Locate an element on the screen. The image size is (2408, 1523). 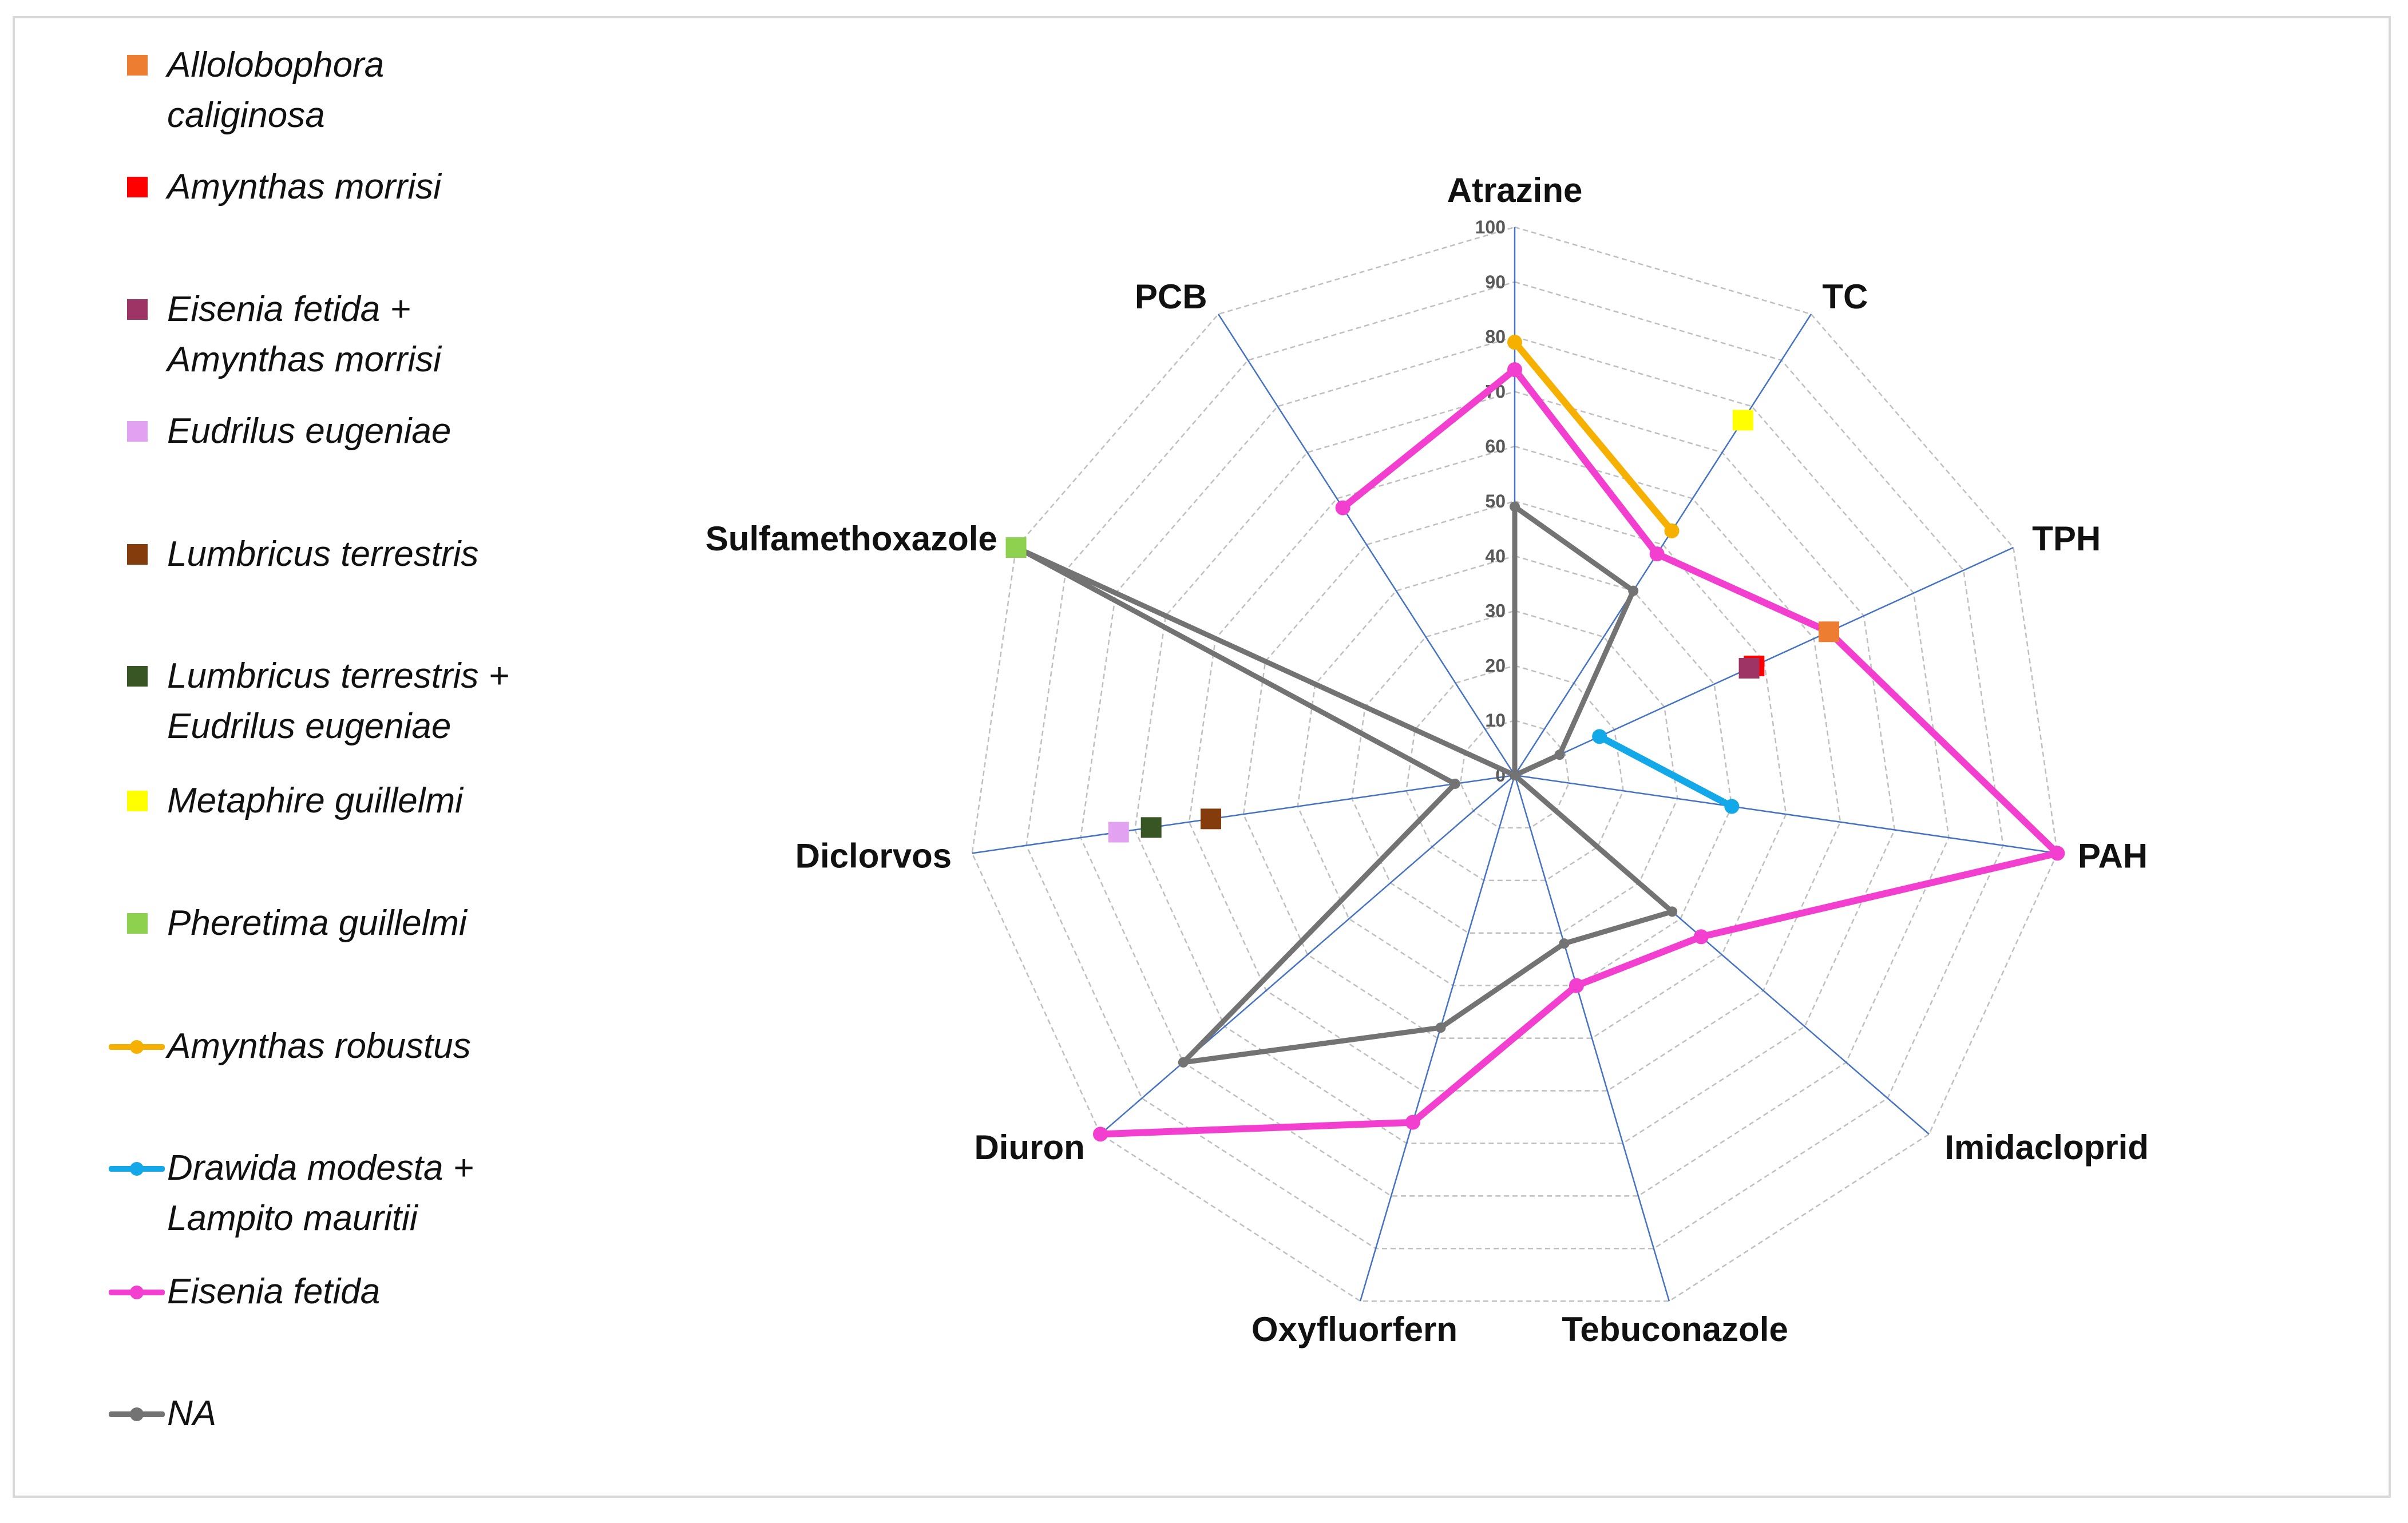
point-eisenia-fetida-oxyfluorfern is located at coordinates (1412, 1122).